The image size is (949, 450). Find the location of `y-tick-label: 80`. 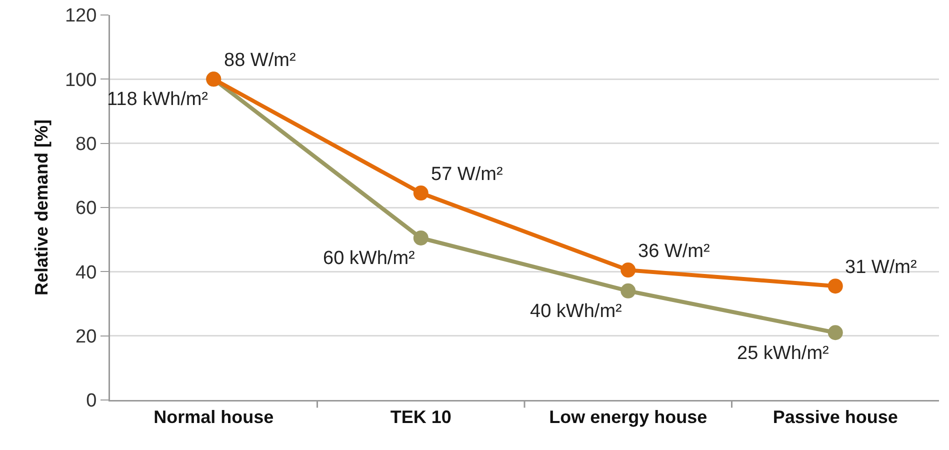

y-tick-label: 80 is located at coordinates (86, 144).